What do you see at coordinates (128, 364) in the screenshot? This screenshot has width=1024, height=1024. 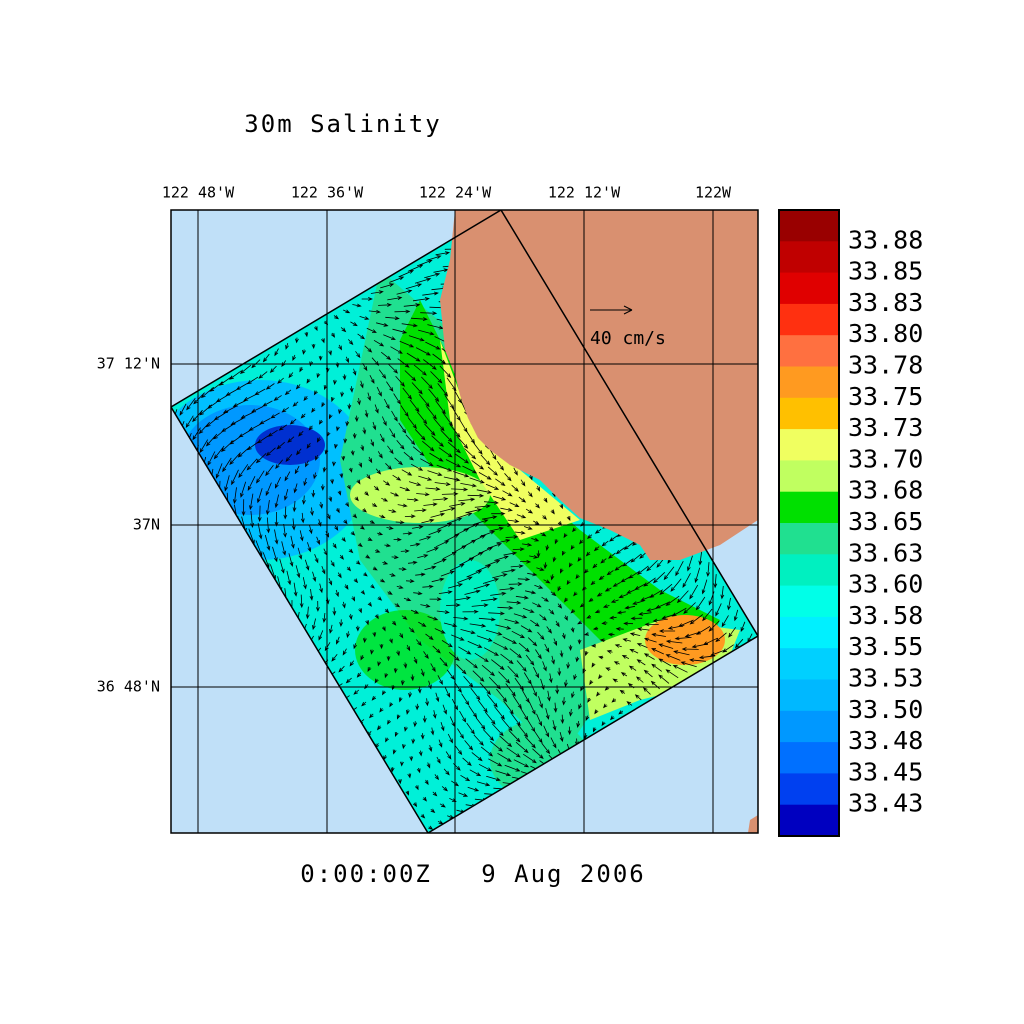 I see `latitude-label: 37 12'N` at bounding box center [128, 364].